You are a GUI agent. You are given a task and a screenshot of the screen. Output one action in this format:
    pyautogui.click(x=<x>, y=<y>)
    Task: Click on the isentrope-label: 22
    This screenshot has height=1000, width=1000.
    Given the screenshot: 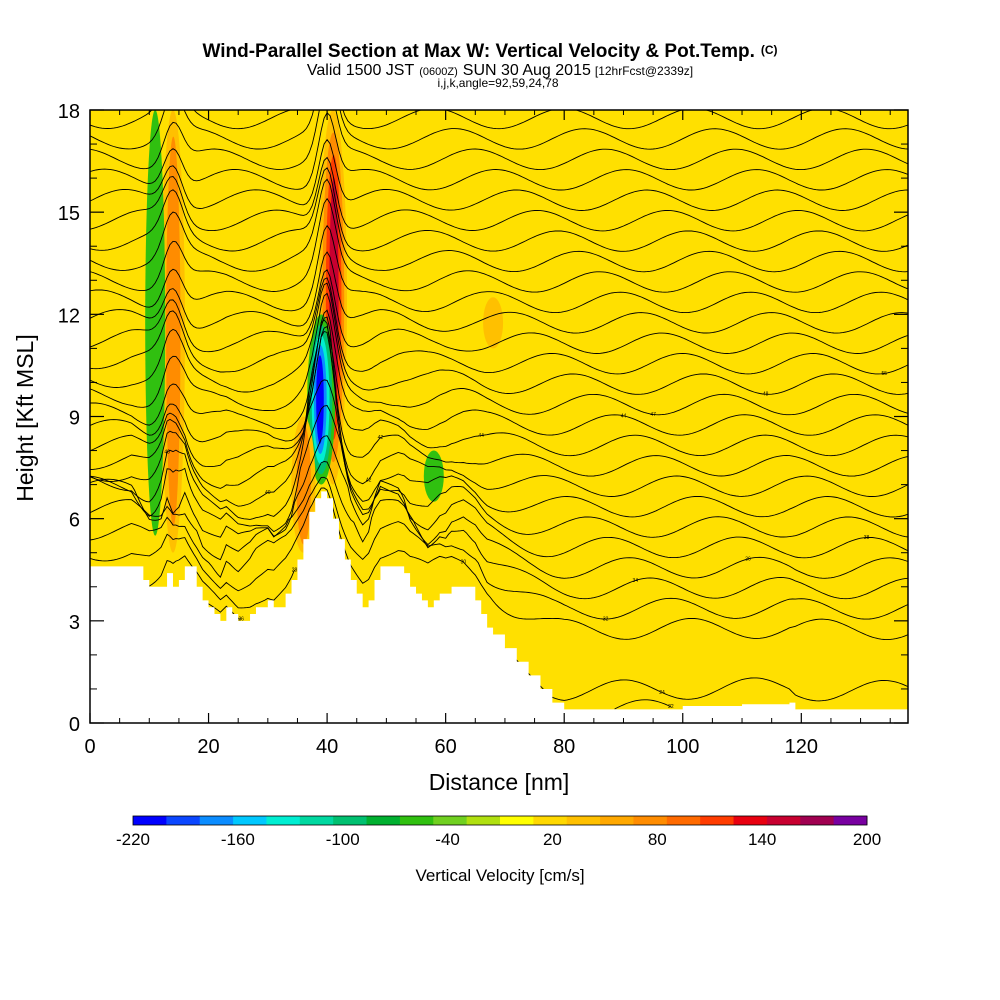 What is the action you would take?
    pyautogui.click(x=671, y=707)
    